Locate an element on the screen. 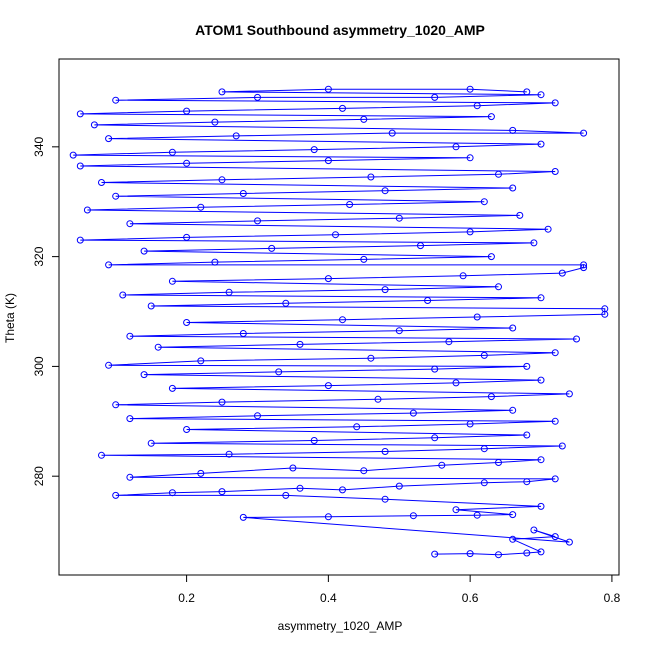 This screenshot has width=650, height=650. x-axis: 0.2 0.4 0.6 0.8 is located at coordinates (399, 589).